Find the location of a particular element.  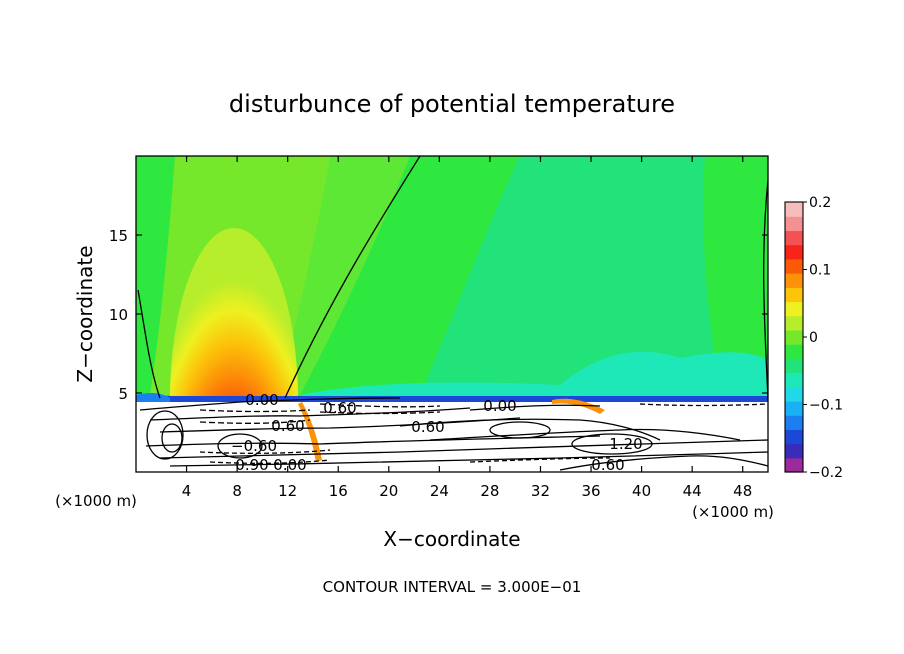

x-tick-label: 40 is located at coordinates (641, 491).